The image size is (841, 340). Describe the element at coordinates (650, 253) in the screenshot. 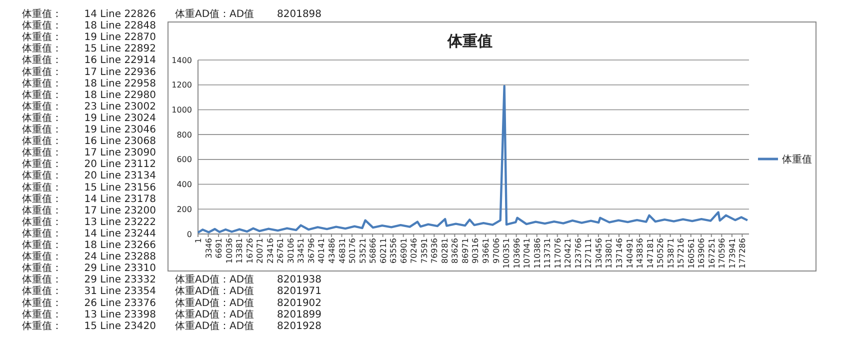

I see `x-tick-label: 147181` at that location.